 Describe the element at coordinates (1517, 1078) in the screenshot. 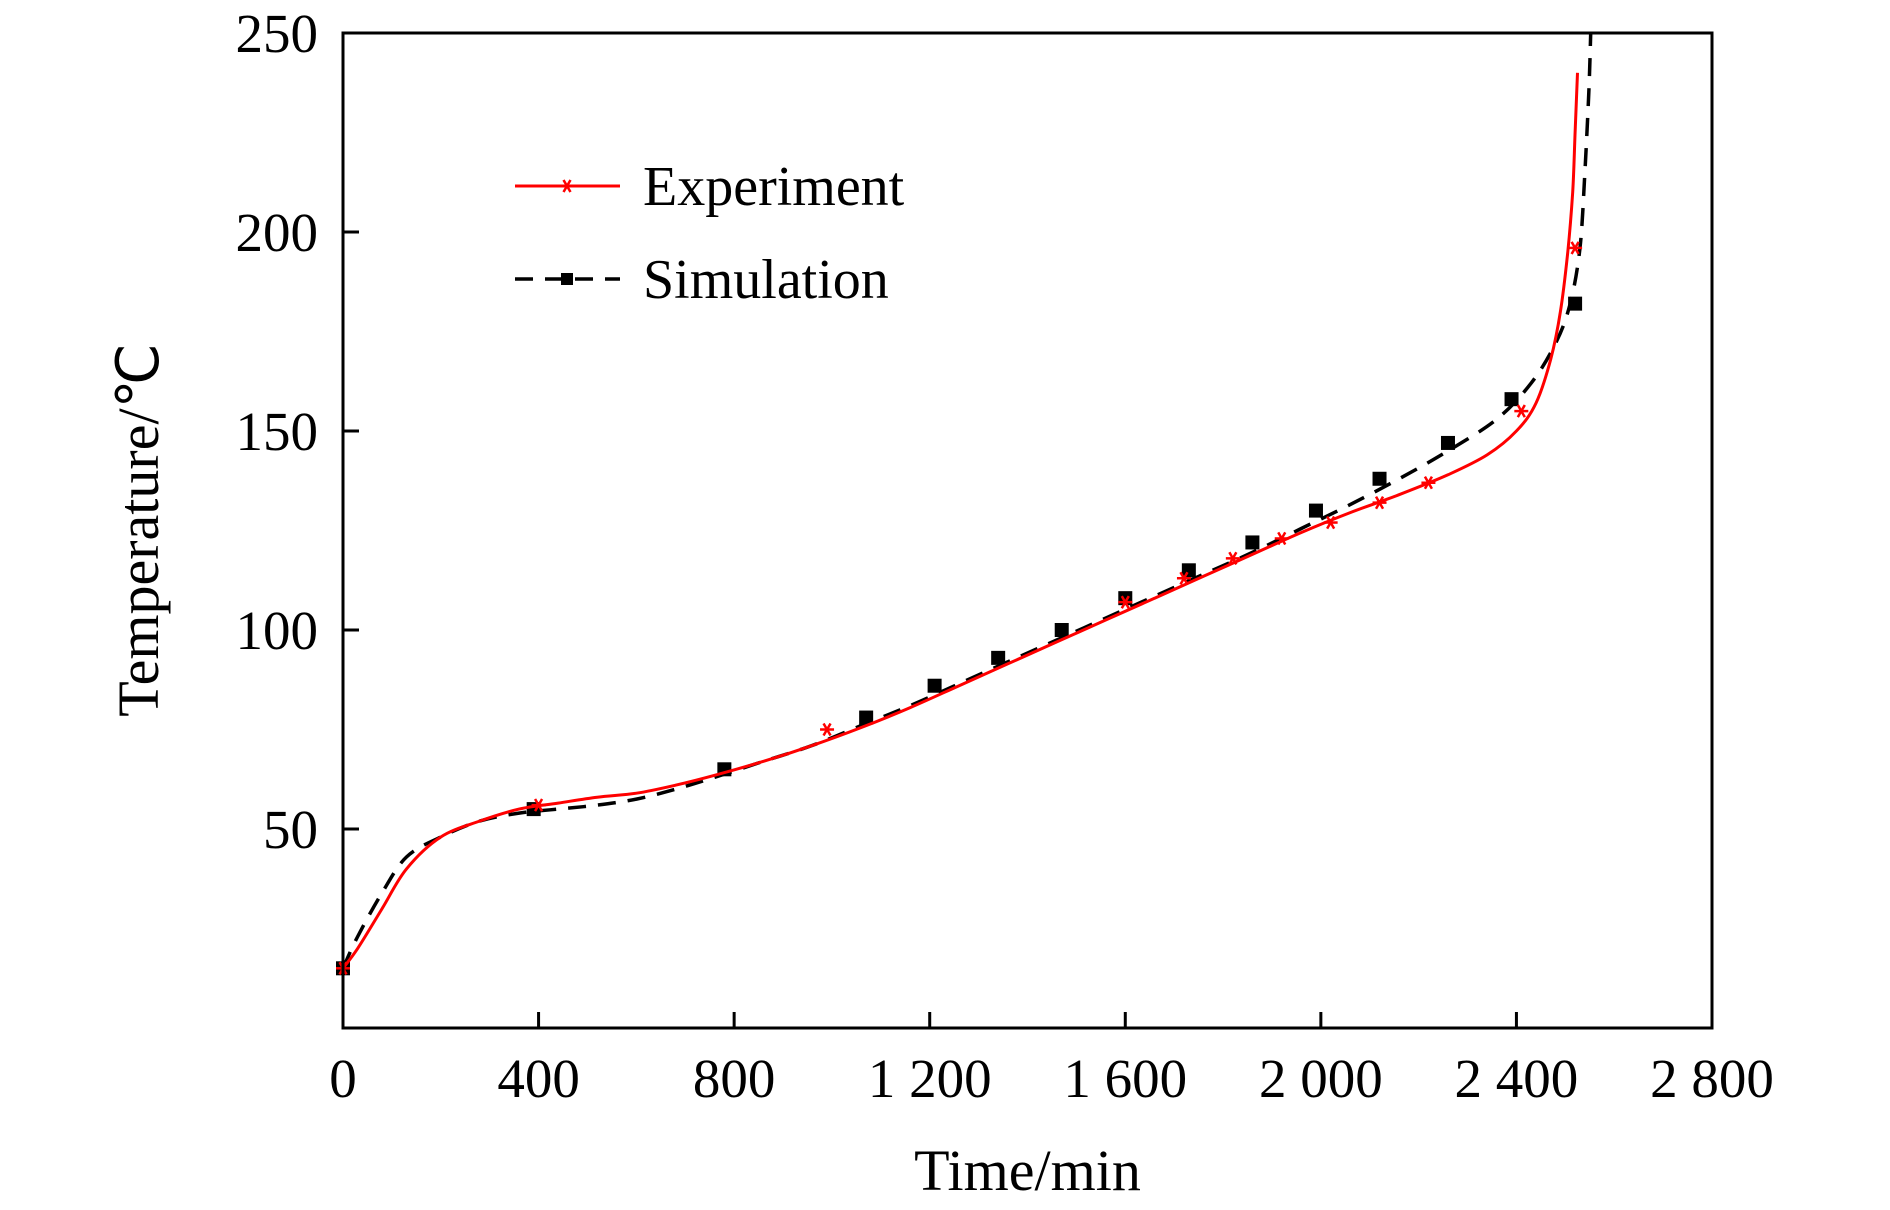

I see `x-tick-label: 2 400` at that location.